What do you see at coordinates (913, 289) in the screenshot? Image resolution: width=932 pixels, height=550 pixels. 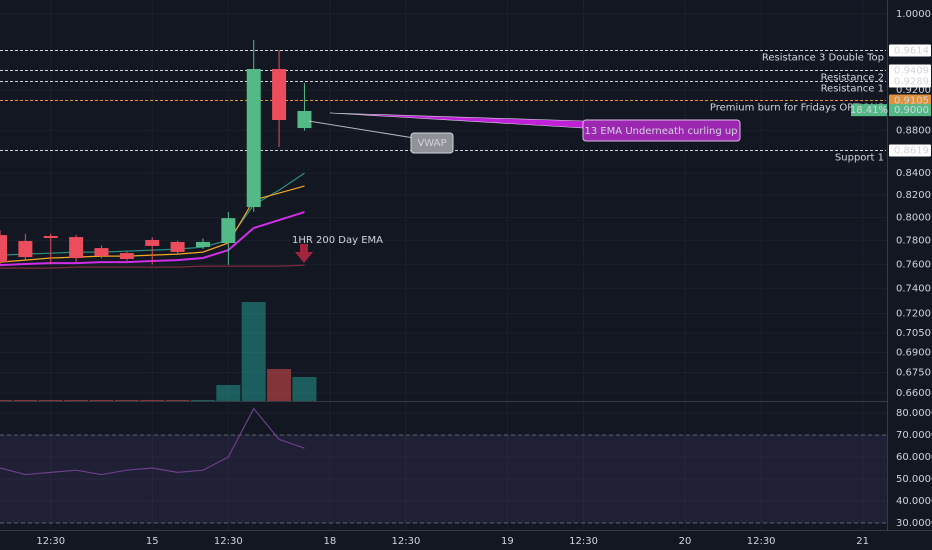 I see `y-tick-label: 0.7400` at bounding box center [913, 289].